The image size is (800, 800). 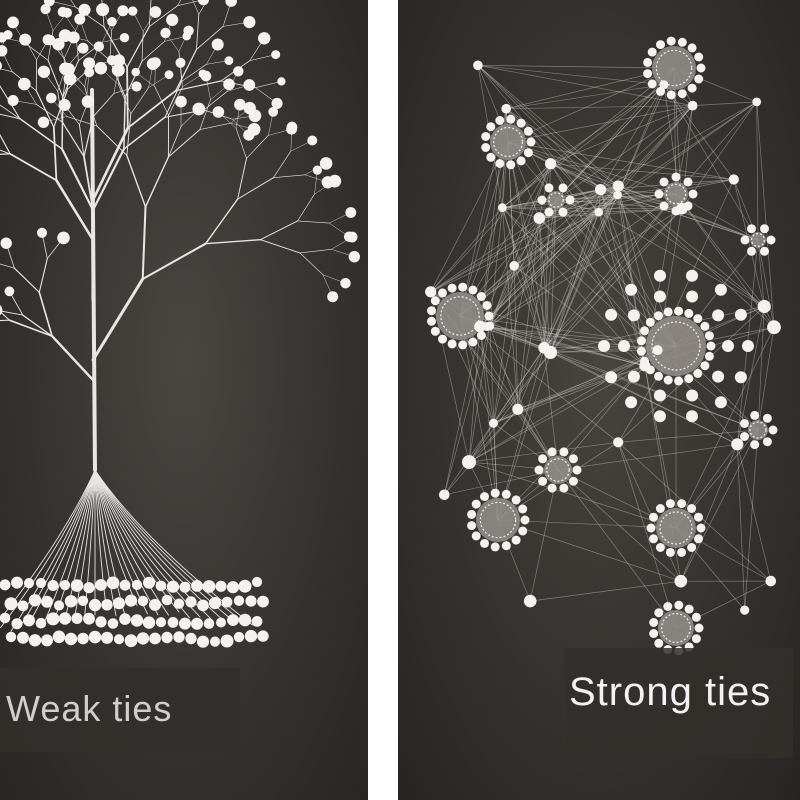 What do you see at coordinates (670, 692) in the screenshot?
I see `strong-ties-caption: Strong ties` at bounding box center [670, 692].